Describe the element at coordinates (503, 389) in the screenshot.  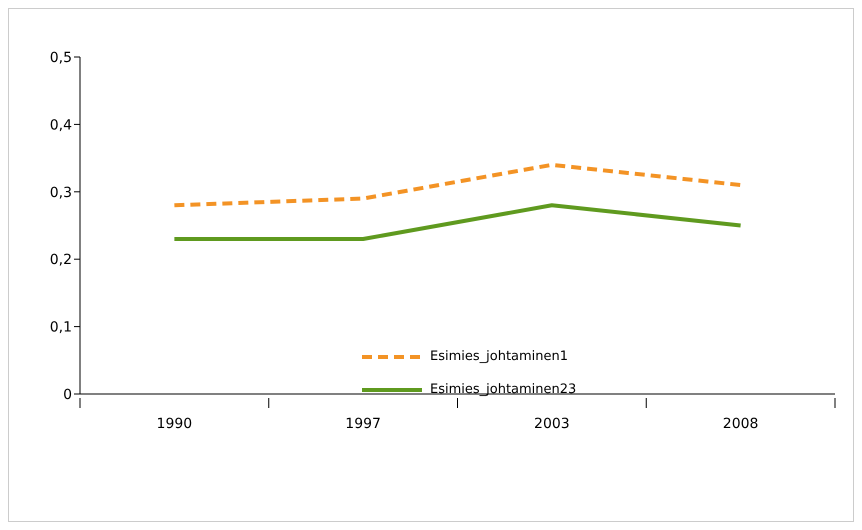
I see `legend-label: Esimies_johtaminen23` at that location.